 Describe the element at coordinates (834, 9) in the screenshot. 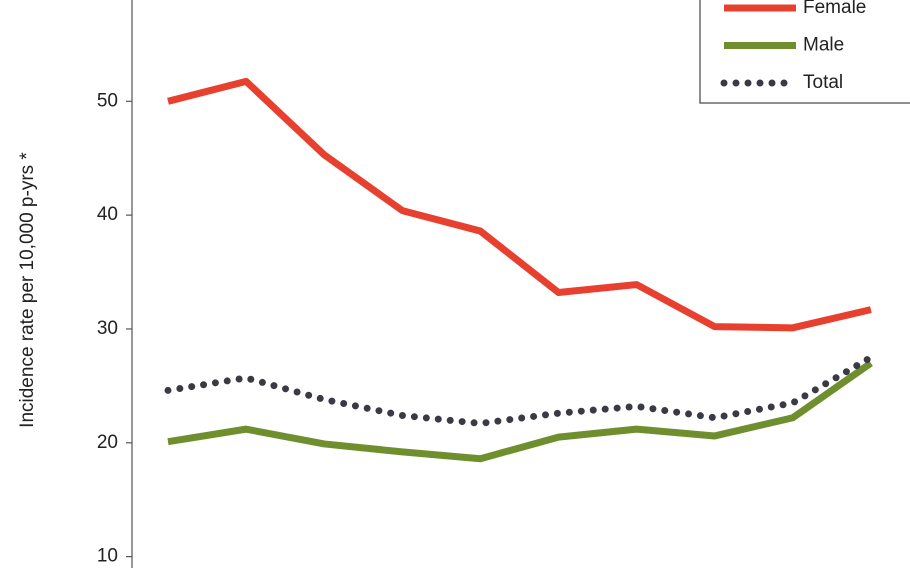

I see `legend-label: Female` at that location.